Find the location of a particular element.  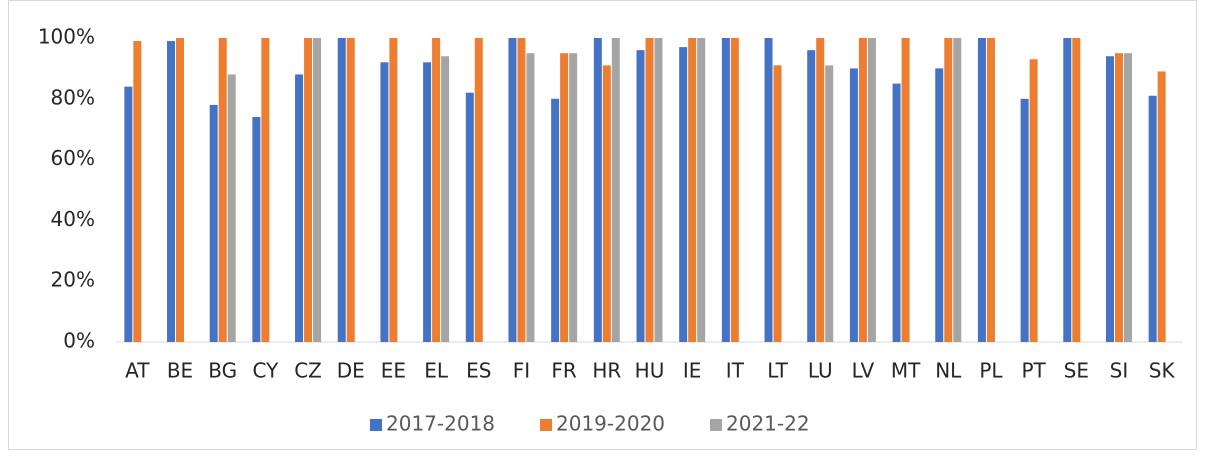

x-tick-label: PT is located at coordinates (1033, 371).